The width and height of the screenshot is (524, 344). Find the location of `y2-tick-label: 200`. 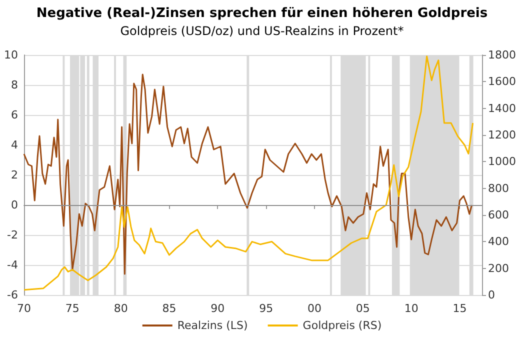

y2-tick-label: 200 is located at coordinates (498, 268).